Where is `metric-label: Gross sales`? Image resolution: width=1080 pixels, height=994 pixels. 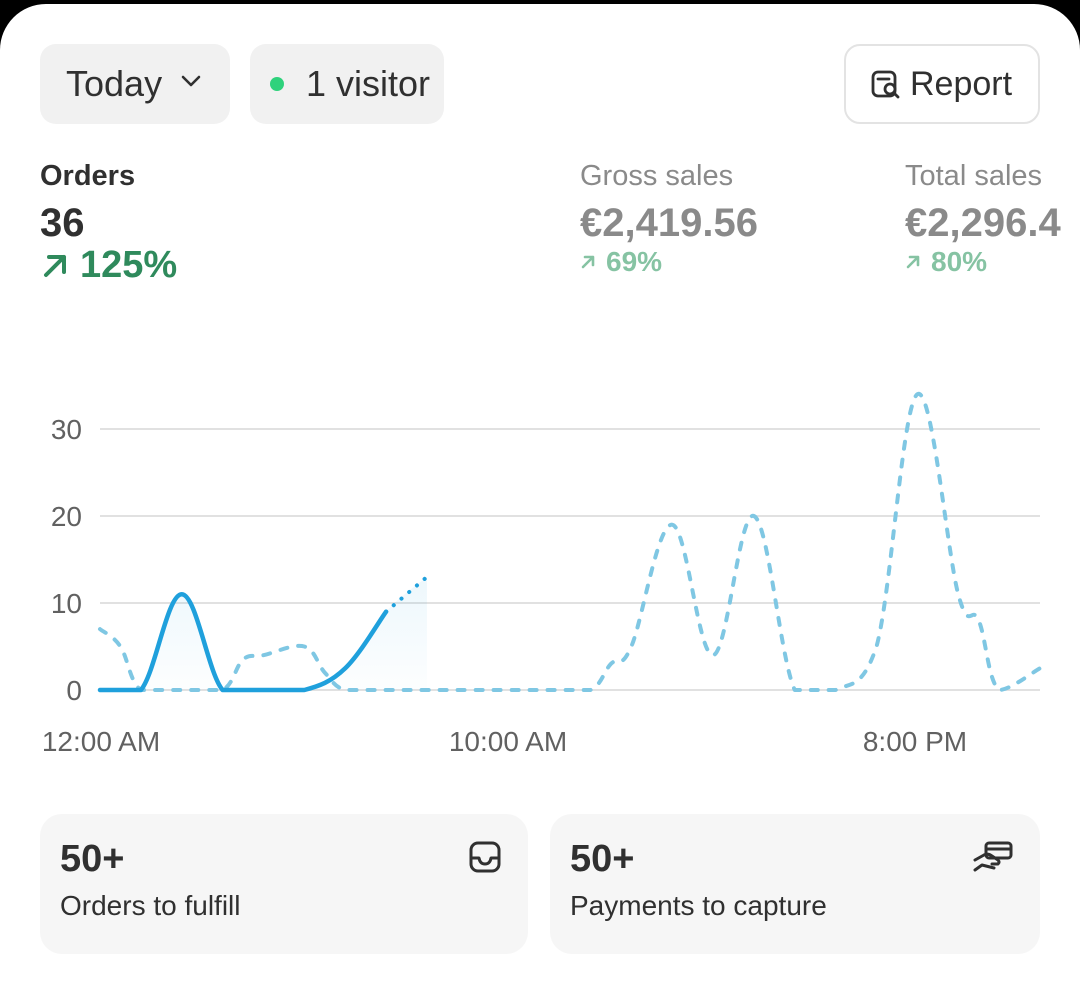 metric-label: Gross sales is located at coordinates (657, 176).